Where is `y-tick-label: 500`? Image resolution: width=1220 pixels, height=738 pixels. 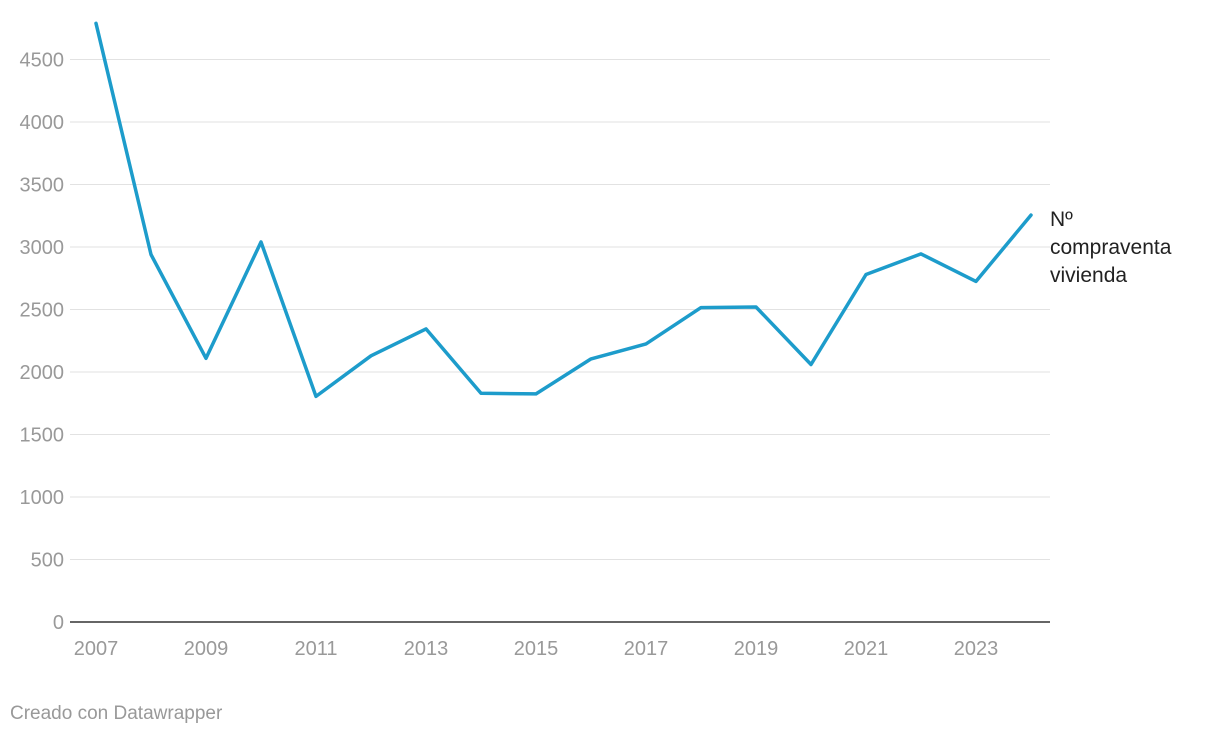
y-tick-label: 500 is located at coordinates (47, 561).